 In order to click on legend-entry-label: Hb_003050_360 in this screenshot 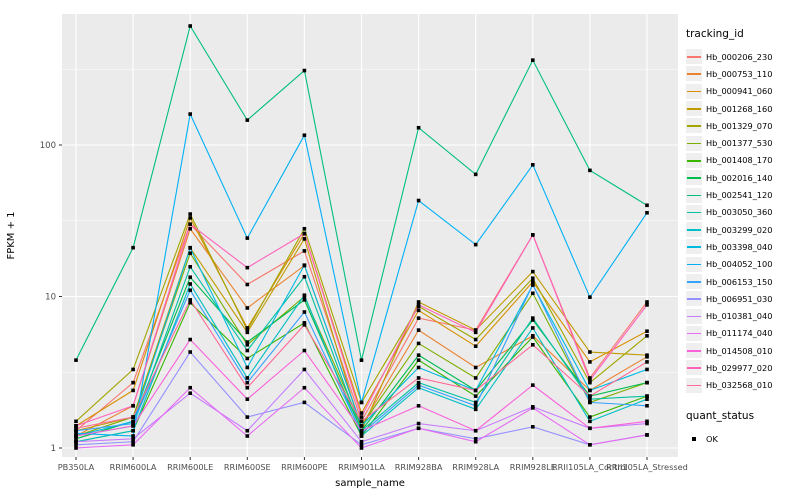, I will do `click(739, 212)`.